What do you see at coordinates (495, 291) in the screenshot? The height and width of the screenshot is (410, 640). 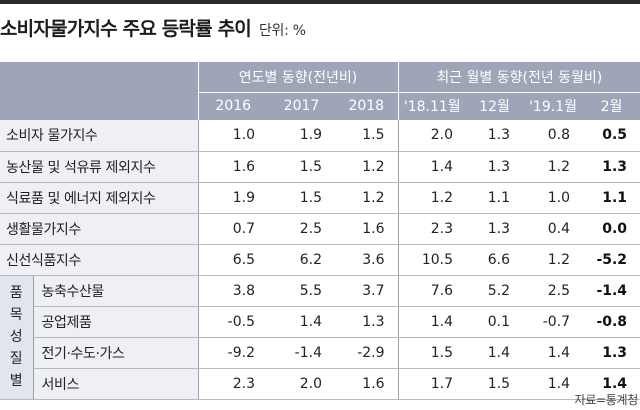 I see `table-cell: 5.2` at bounding box center [495, 291].